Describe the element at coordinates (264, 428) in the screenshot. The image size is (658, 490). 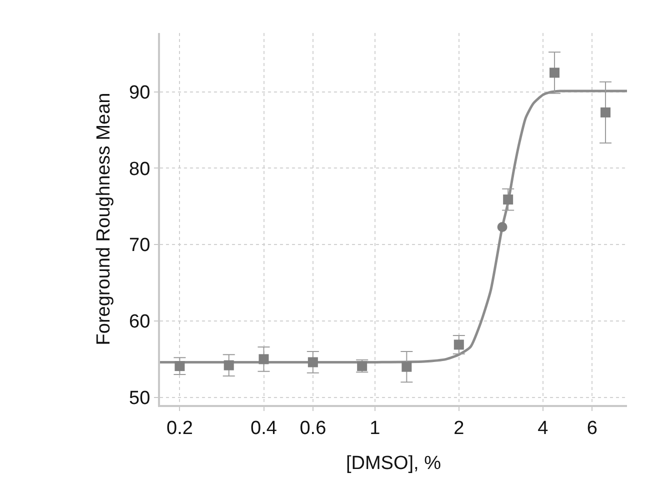
I see `x-tick-label: 0.4` at that location.